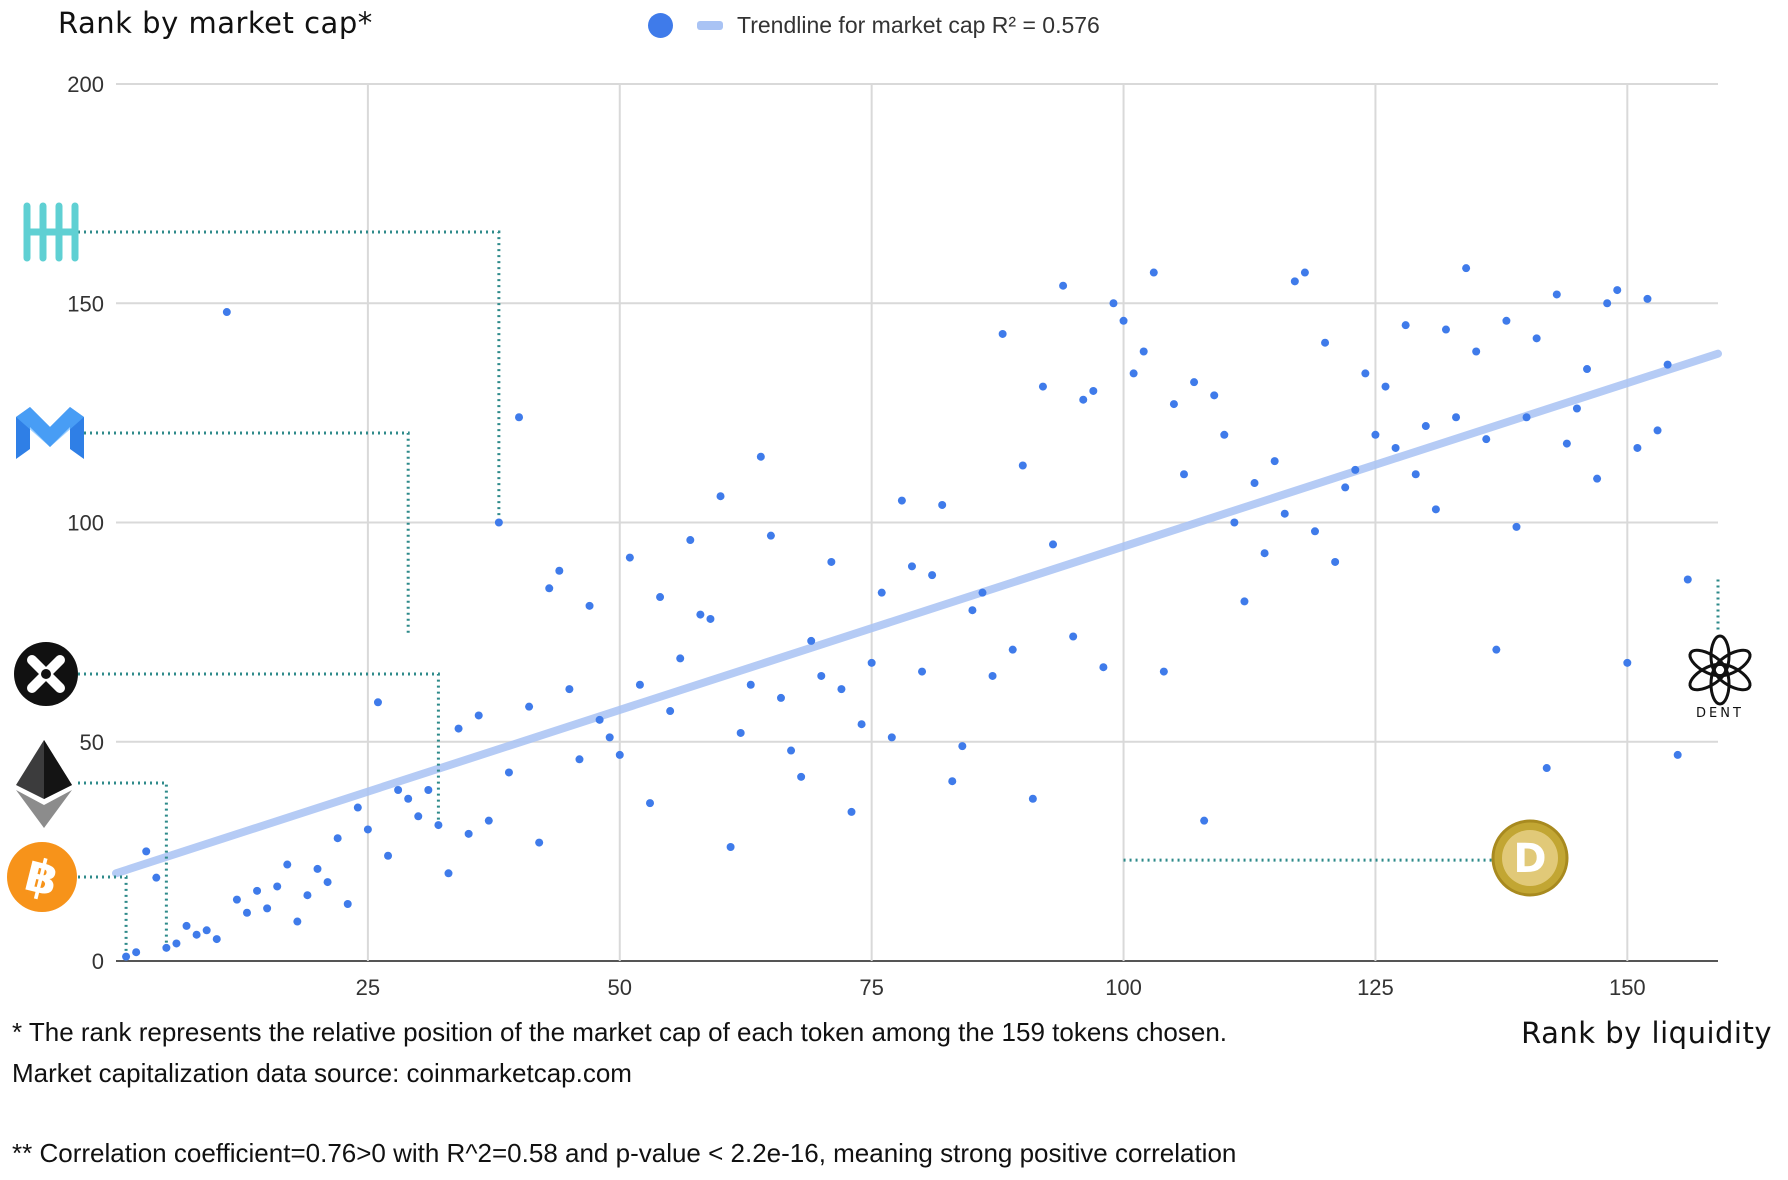 This screenshot has height=1180, width=1788. Describe the element at coordinates (244, 534) in the screenshot. I see `connector-polygon` at that location.